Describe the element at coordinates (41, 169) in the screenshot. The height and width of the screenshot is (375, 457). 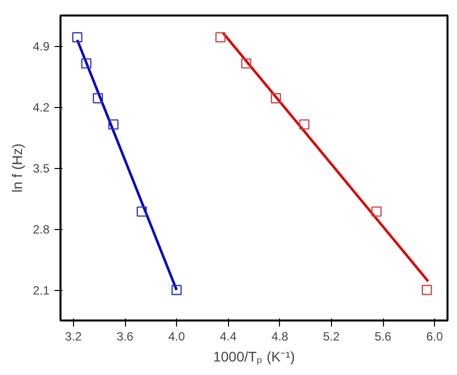
I see `y-tick-label: 3.5` at that location.